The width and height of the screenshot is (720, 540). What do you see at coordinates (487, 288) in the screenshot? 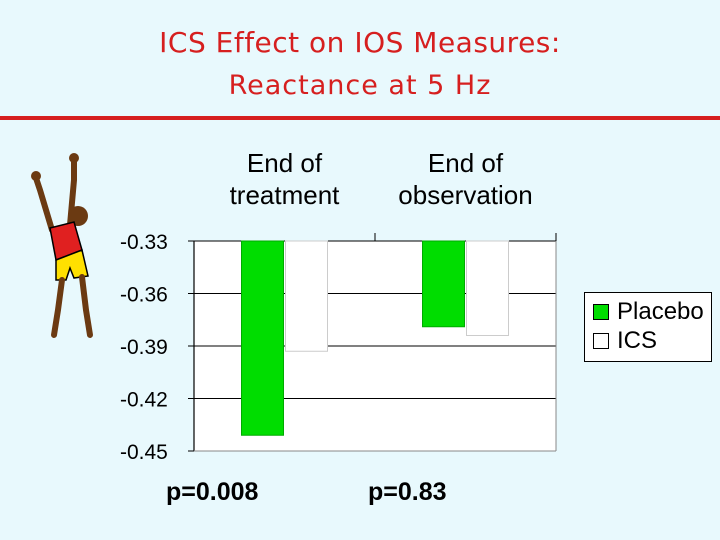
I see `bar-ics-observation` at bounding box center [487, 288].